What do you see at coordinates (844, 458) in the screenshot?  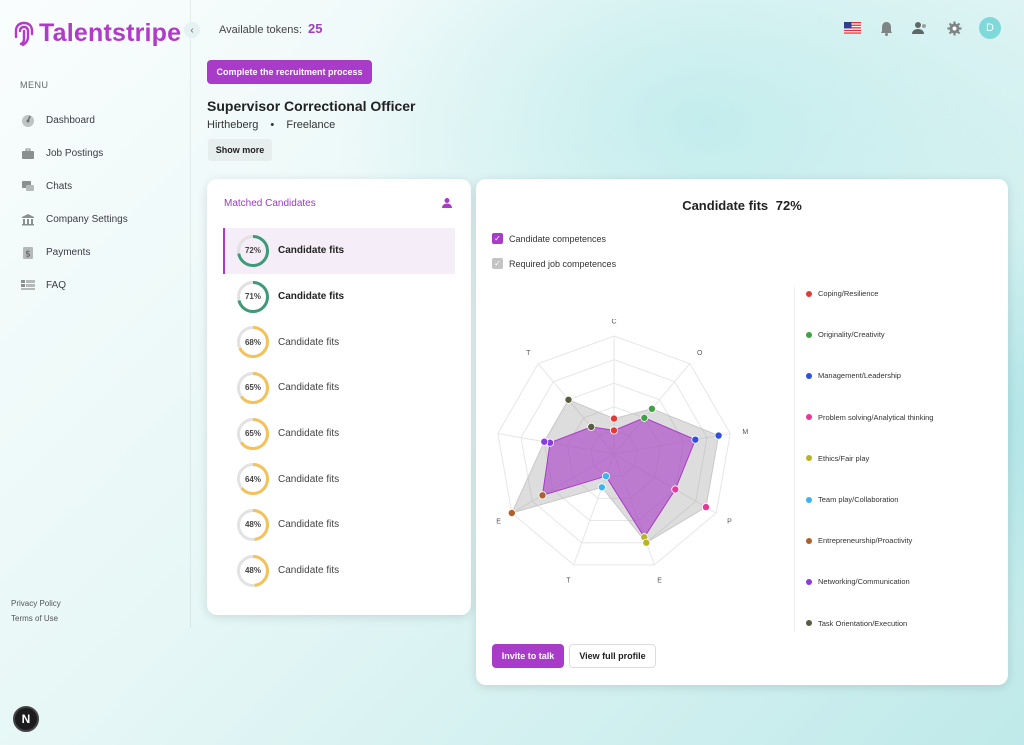 I see `legend-label: Ethics/Fair play` at bounding box center [844, 458].